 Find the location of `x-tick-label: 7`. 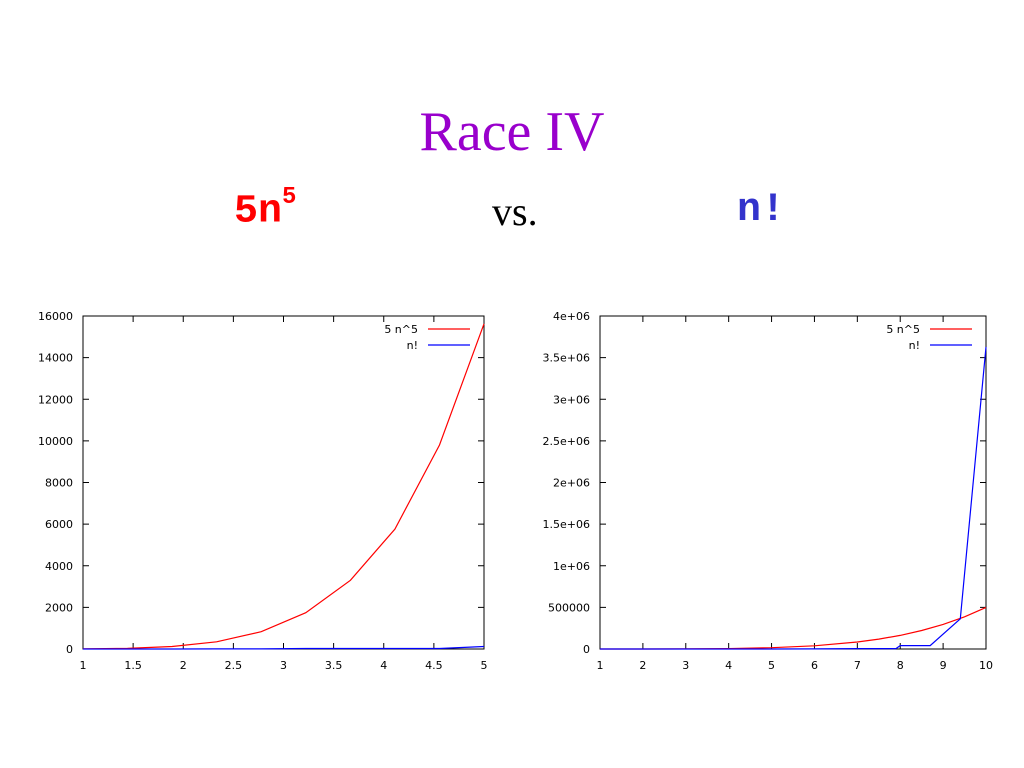

x-tick-label: 7 is located at coordinates (857, 665).